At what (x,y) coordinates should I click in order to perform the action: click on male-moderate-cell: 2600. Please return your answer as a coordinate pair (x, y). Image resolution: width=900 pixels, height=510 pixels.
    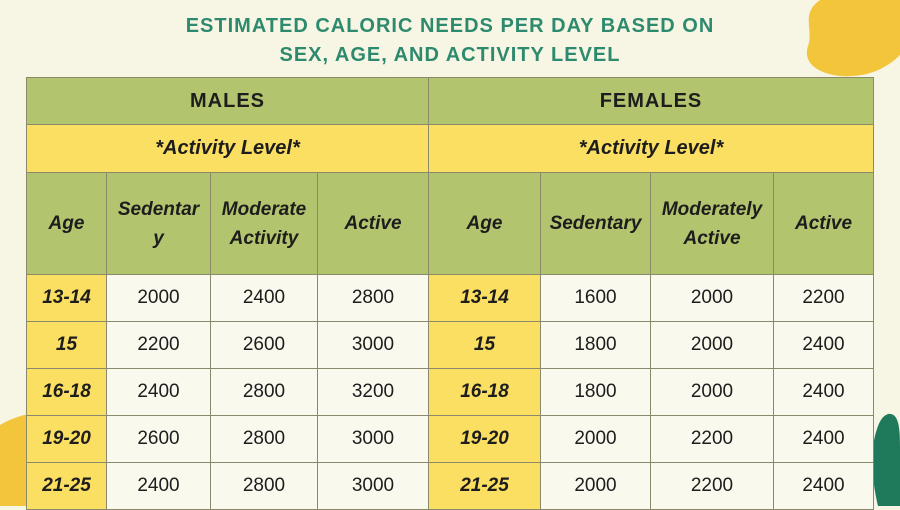
    Looking at the image, I should click on (264, 345).